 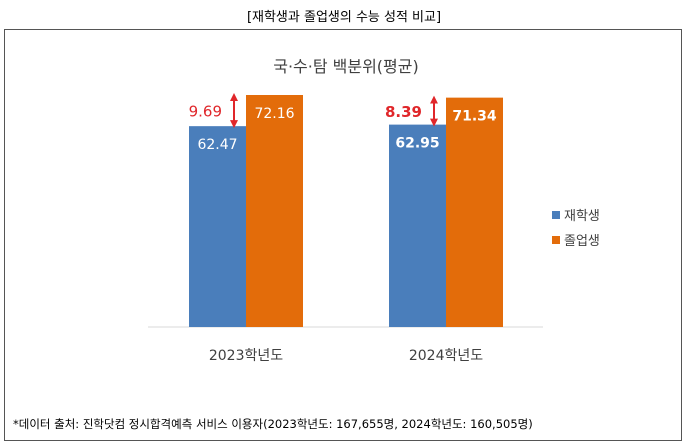 What do you see at coordinates (582, 216) in the screenshot?
I see `legend-label: 재학생` at bounding box center [582, 216].